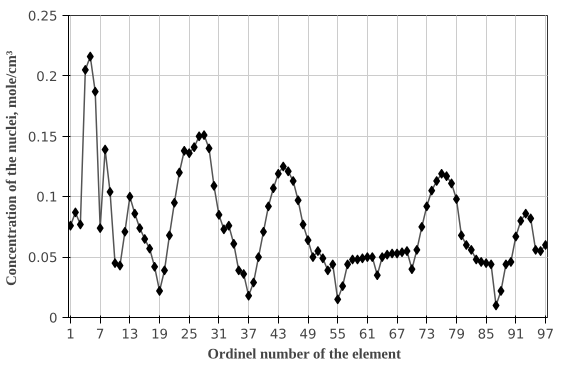 The height and width of the screenshot is (365, 567). What do you see at coordinates (43, 258) in the screenshot?
I see `y-tick-label: 0.05` at bounding box center [43, 258].